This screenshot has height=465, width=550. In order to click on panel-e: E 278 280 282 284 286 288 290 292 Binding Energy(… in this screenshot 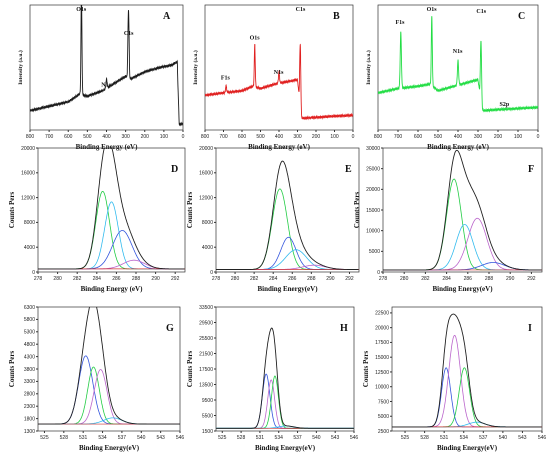, I will do `click(273, 219)`.